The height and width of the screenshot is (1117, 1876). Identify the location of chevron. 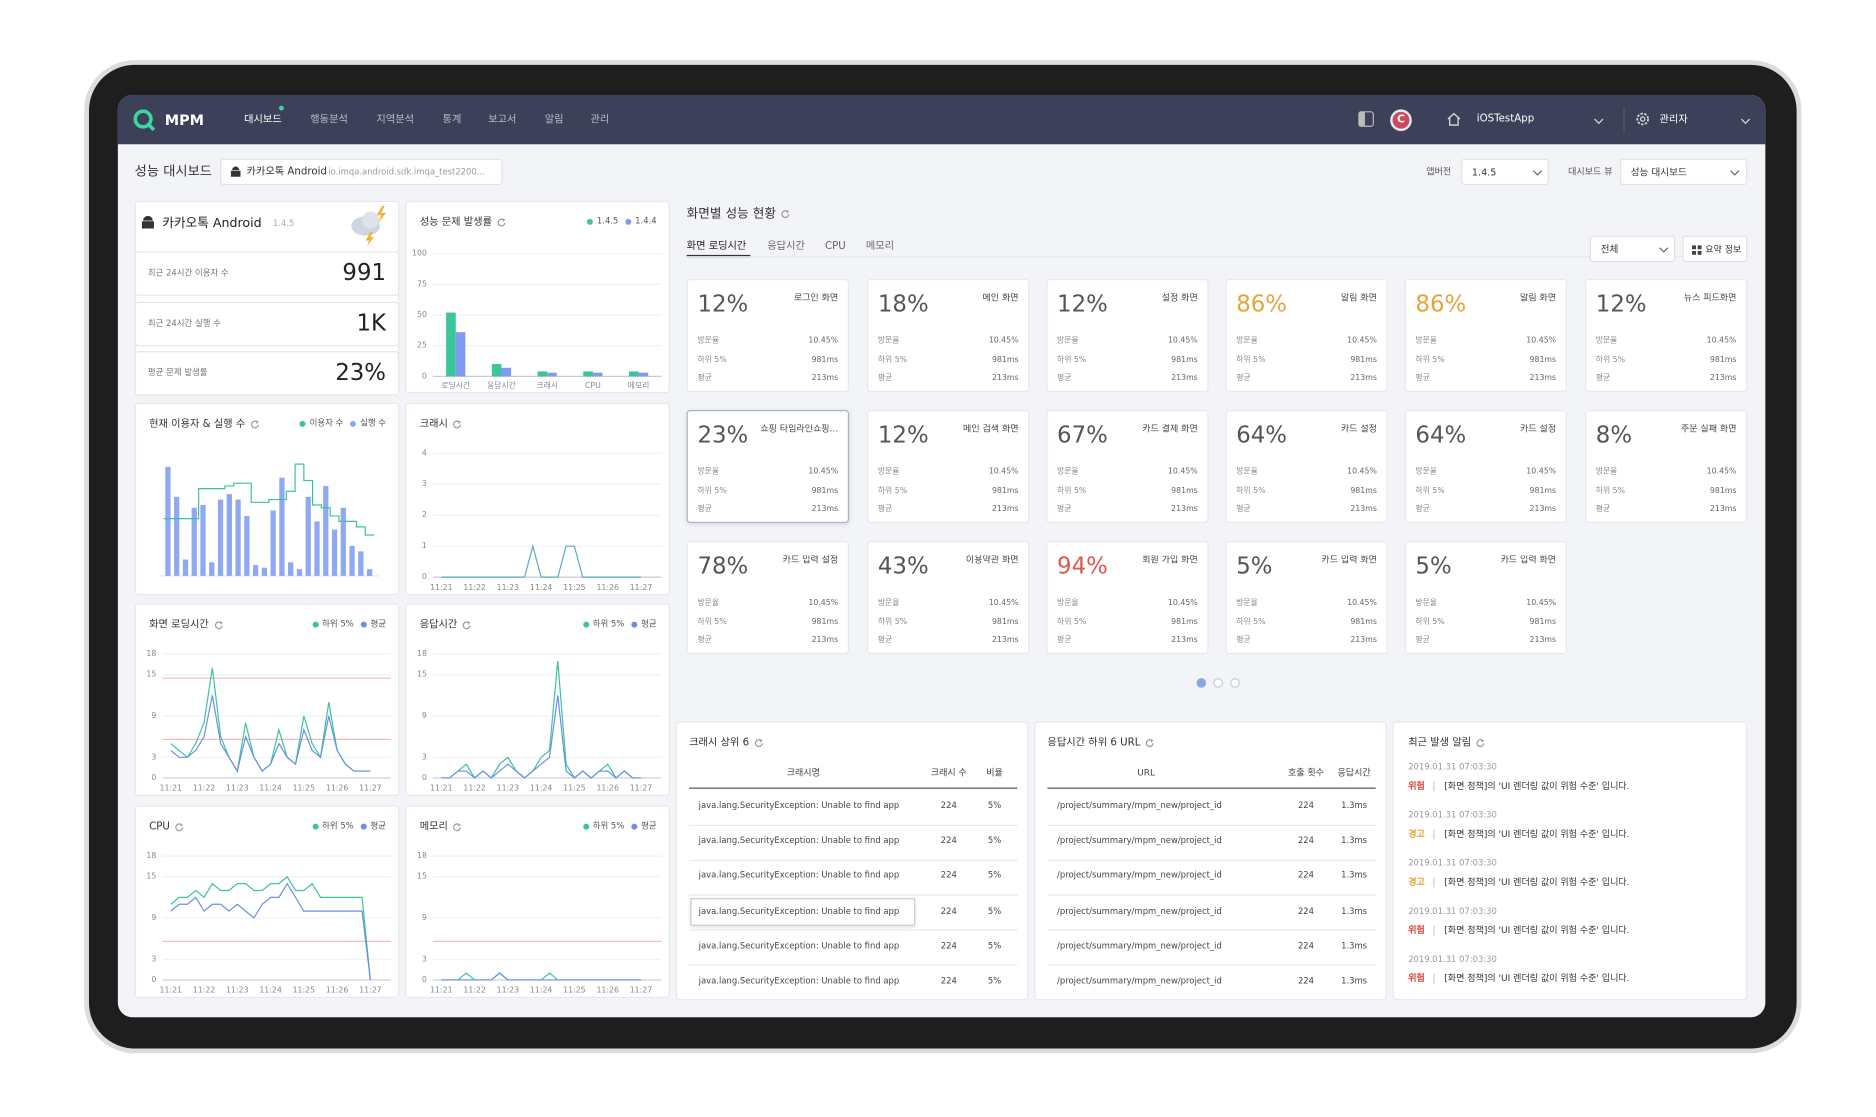
(1735, 173).